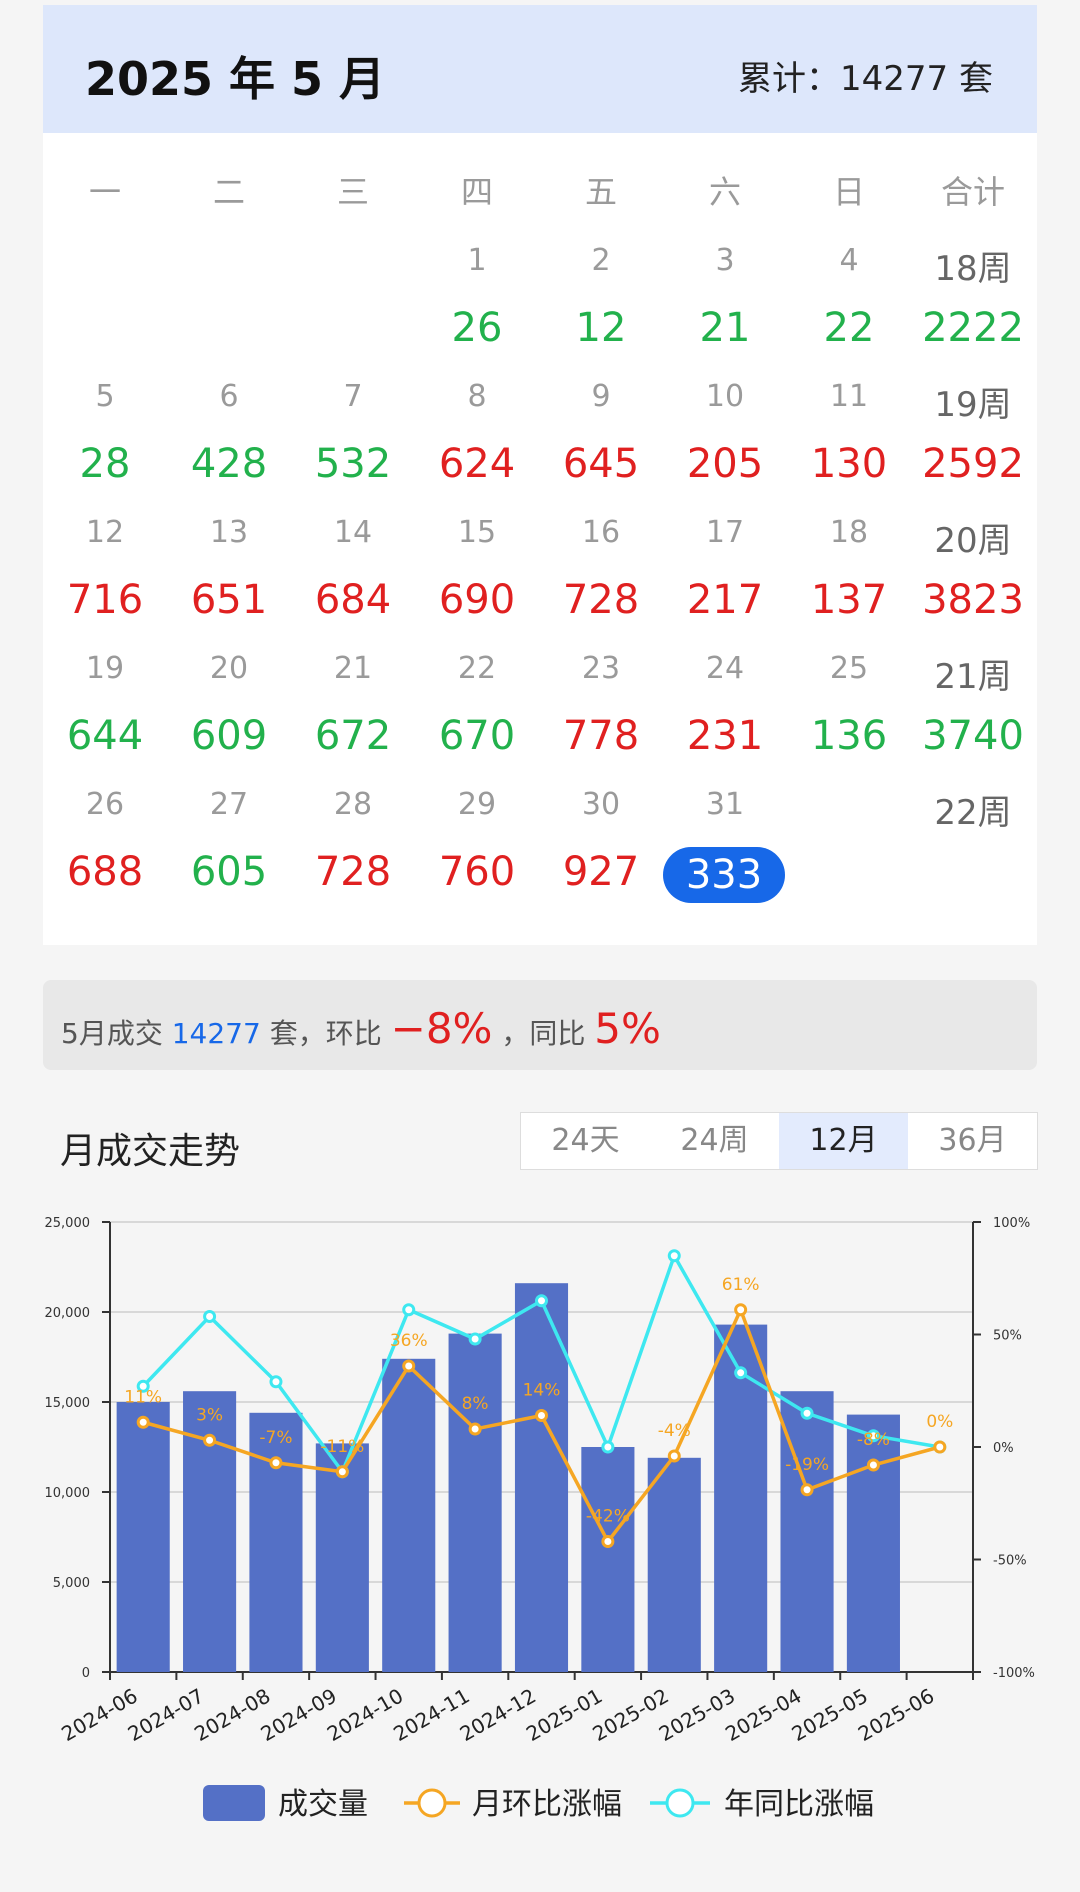  Describe the element at coordinates (216, 1033) in the screenshot. I see `summary-count: 14277` at that location.